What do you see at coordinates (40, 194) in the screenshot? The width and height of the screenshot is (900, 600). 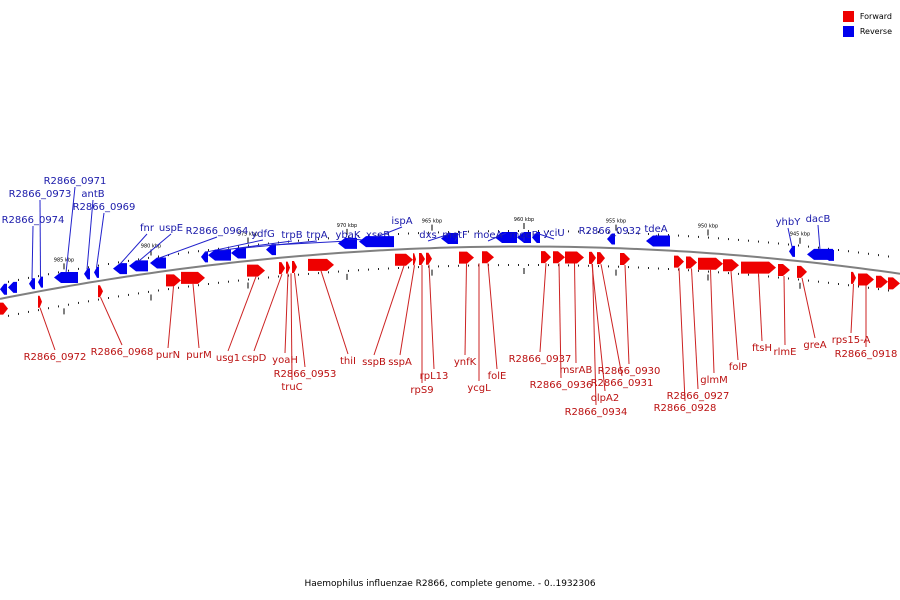 I see `reverse-gene-label: R2866_0973` at bounding box center [40, 194].